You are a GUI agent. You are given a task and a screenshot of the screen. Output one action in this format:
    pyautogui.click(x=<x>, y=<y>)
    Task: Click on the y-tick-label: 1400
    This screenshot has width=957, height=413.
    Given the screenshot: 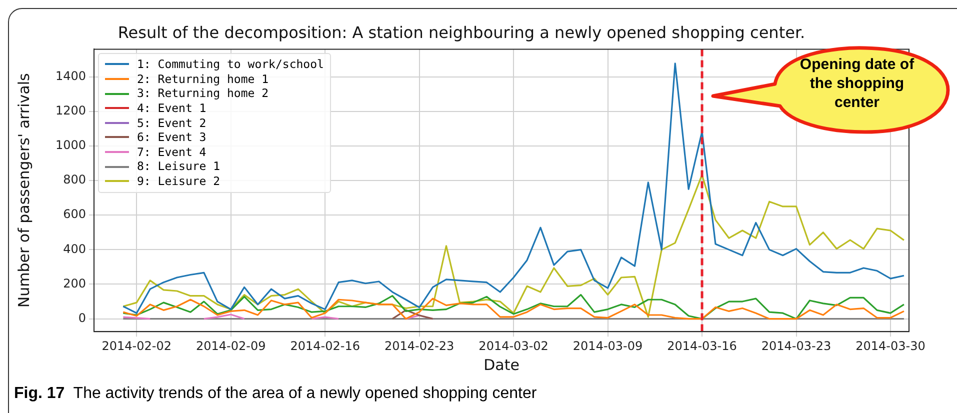 What is the action you would take?
    pyautogui.click(x=70, y=75)
    